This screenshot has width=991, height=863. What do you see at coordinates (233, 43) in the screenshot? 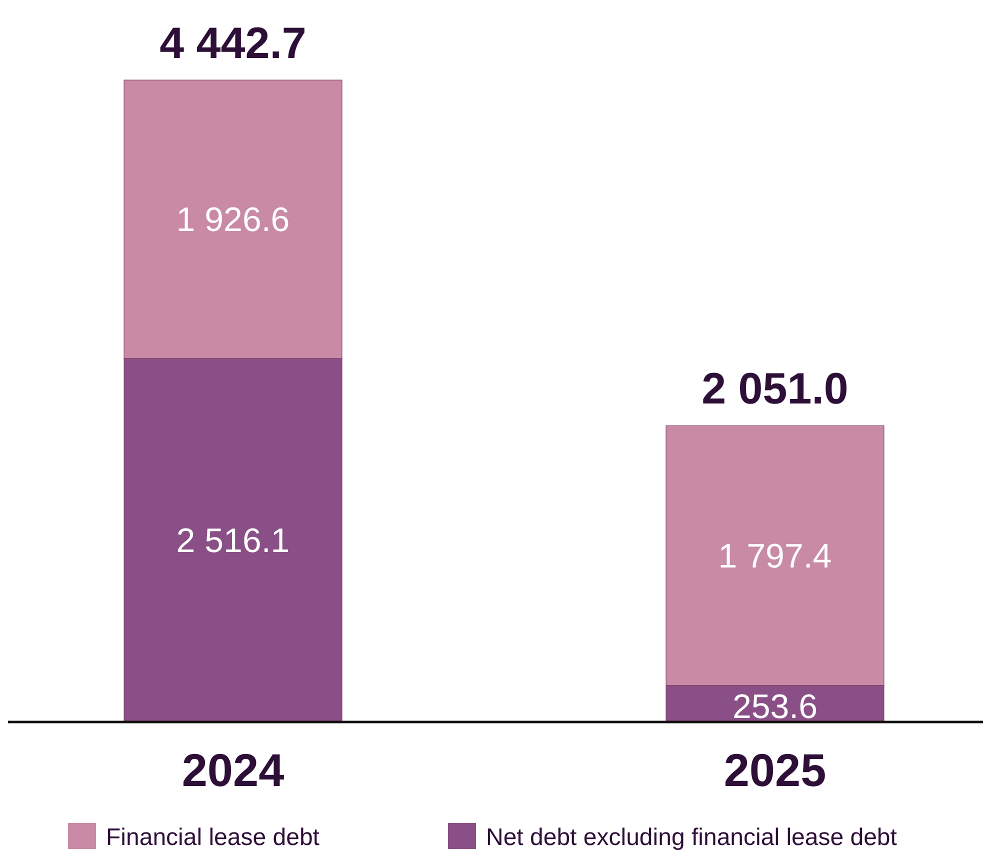
I see `total-label: 4 442.7` at bounding box center [233, 43].